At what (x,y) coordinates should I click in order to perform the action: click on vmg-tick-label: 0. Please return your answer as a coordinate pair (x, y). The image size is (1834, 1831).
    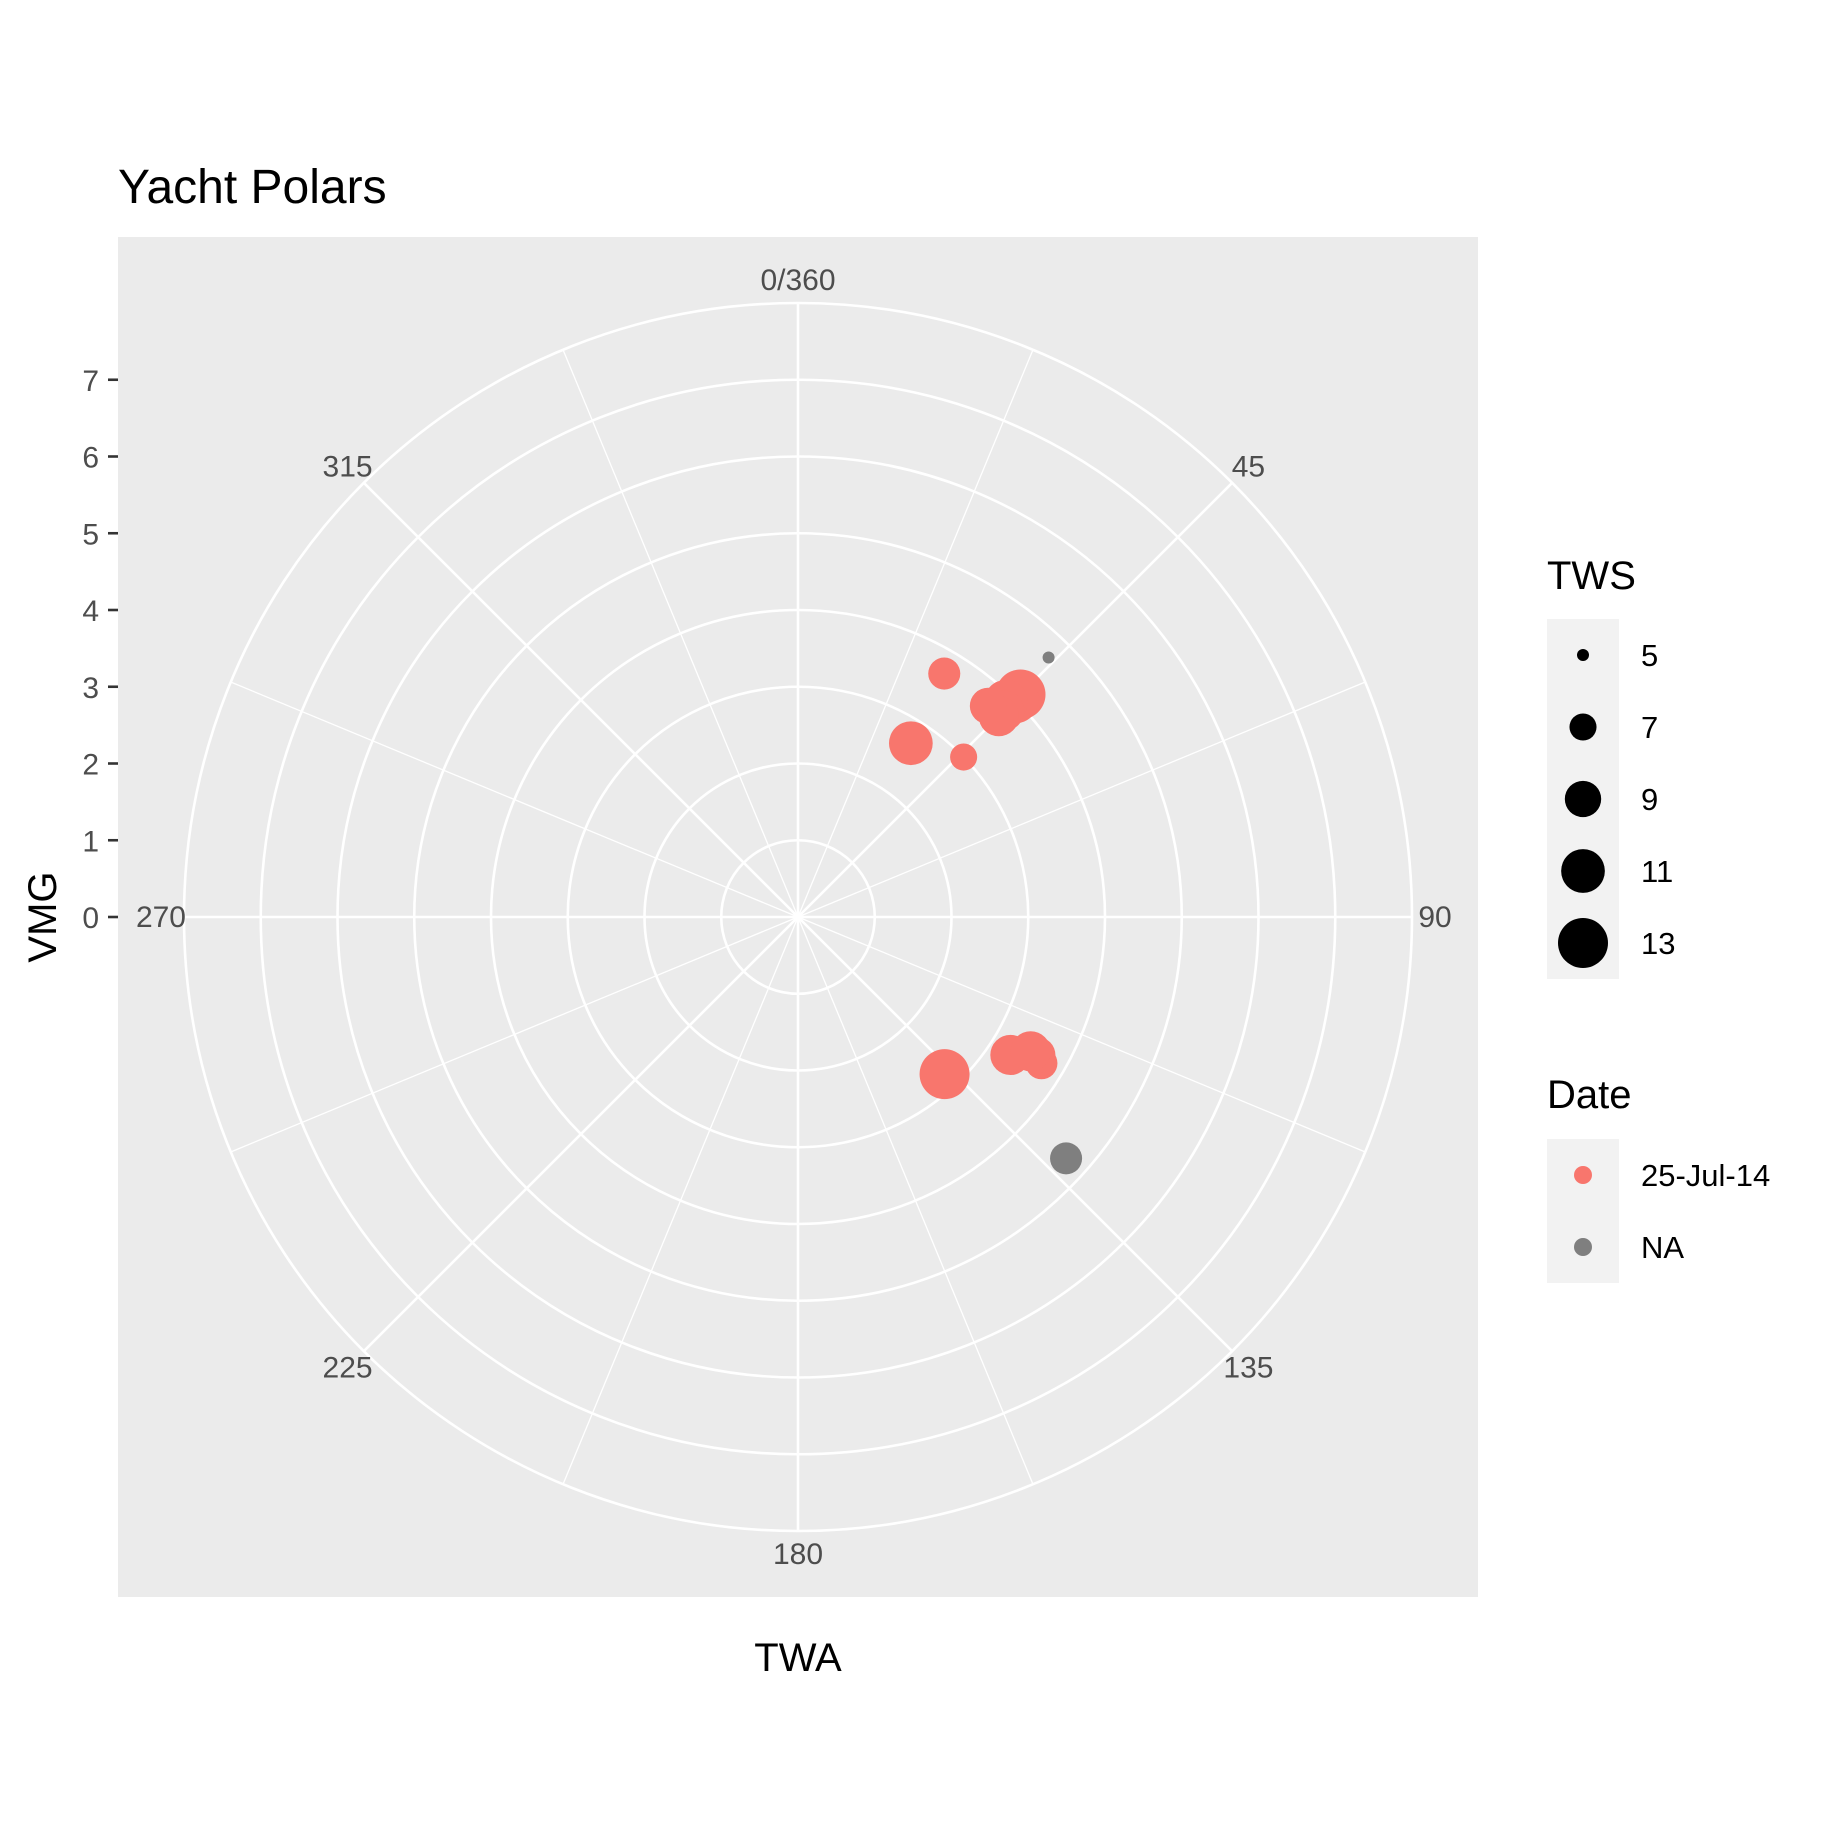
    Looking at the image, I should click on (90, 918).